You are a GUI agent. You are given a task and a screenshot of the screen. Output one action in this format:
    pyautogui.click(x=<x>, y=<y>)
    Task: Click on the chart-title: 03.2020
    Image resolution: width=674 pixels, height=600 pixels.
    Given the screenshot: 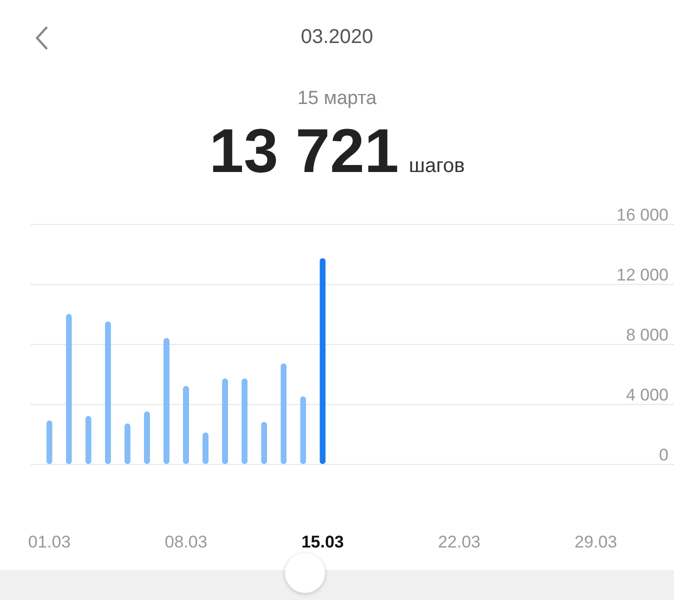 What is the action you would take?
    pyautogui.click(x=337, y=37)
    